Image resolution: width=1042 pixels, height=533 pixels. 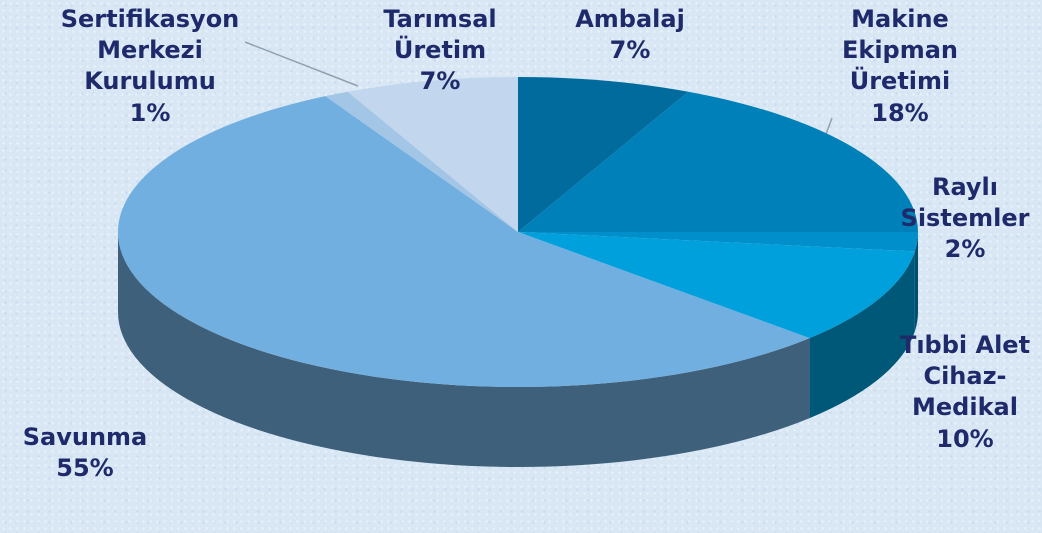 What do you see at coordinates (630, 19) in the screenshot?
I see `category-name: Ambalaj` at bounding box center [630, 19].